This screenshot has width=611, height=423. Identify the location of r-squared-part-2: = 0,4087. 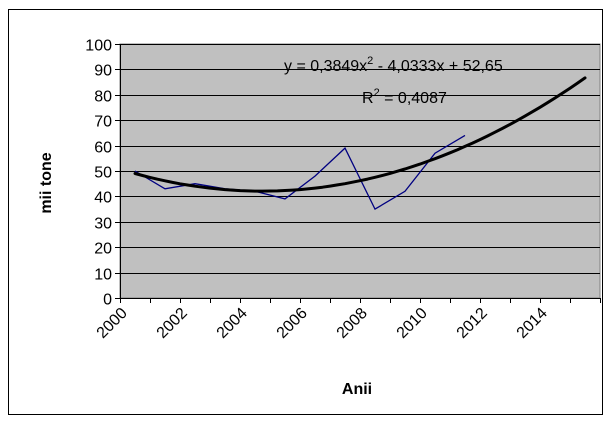
(413, 98).